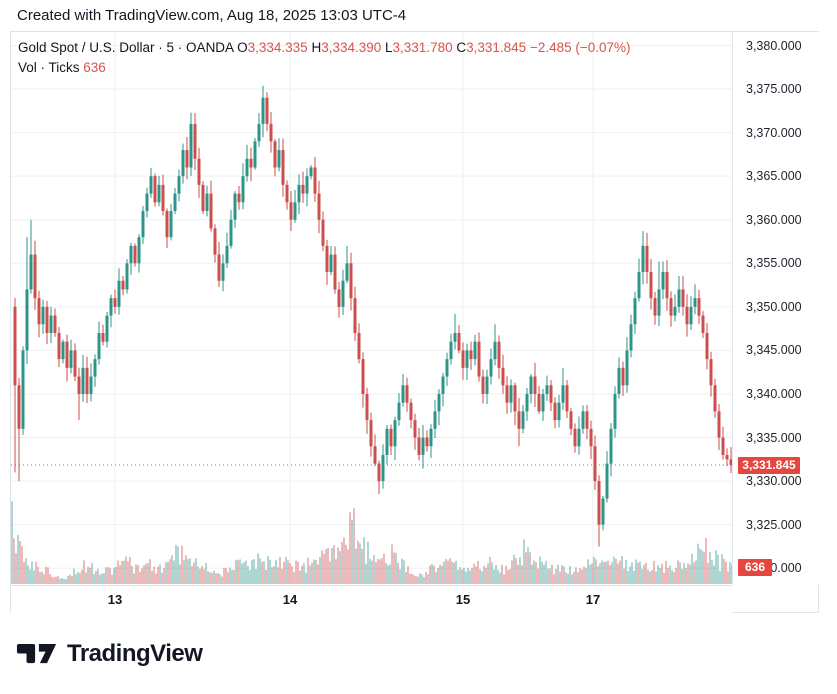 This screenshot has width=837, height=694. I want to click on volume-bars, so click(371, 542).